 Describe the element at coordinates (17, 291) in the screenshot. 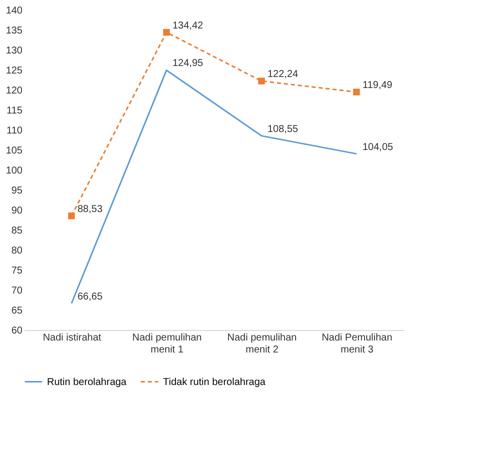

I see `y-tick-label: 70` at that location.